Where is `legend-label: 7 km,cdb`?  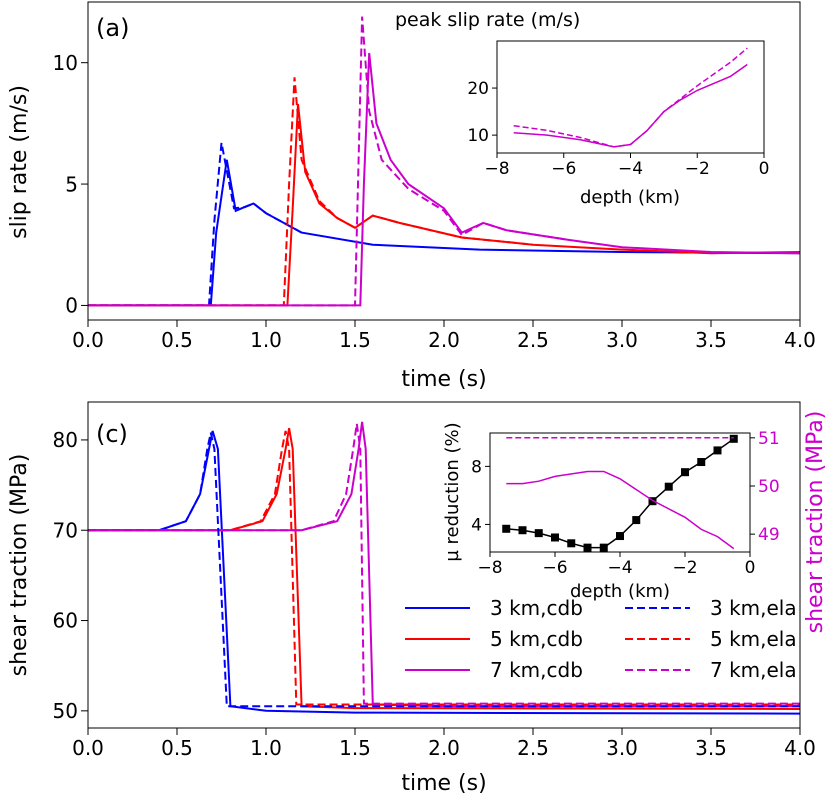 legend-label: 7 km,cdb is located at coordinates (536, 670).